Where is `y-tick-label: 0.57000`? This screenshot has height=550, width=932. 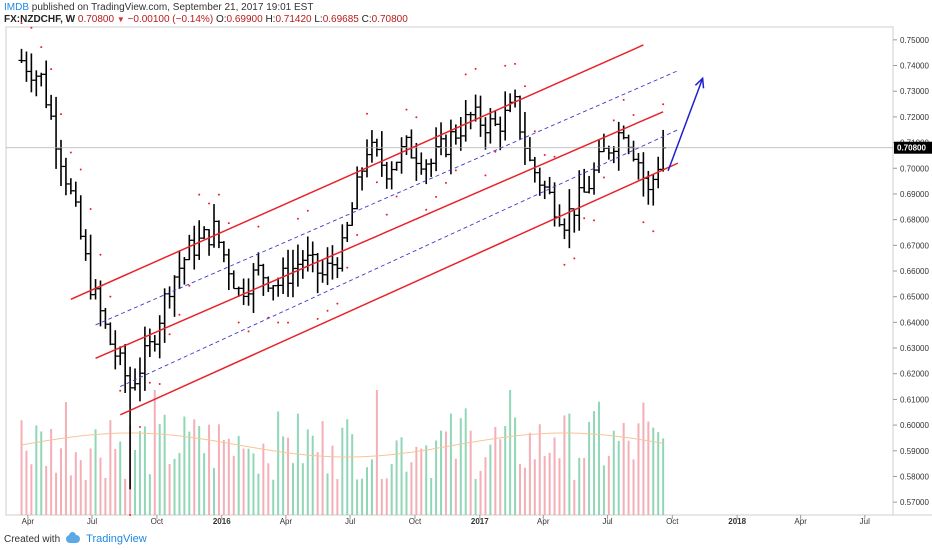
y-tick-label: 0.57000 is located at coordinates (914, 502).